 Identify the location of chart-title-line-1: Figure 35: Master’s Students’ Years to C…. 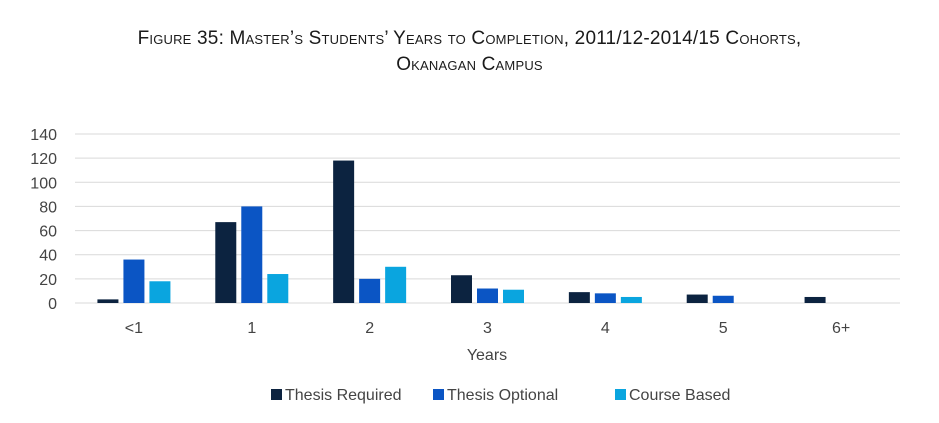
(469, 38).